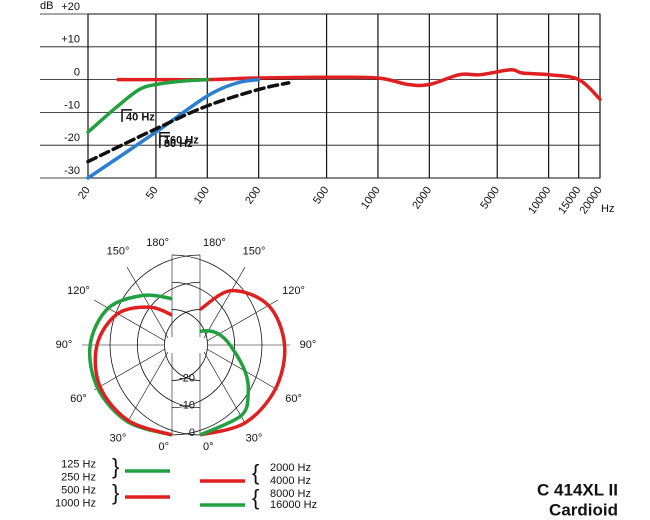  What do you see at coordinates (70, 40) in the screenshot?
I see `y-tick-label: +10` at bounding box center [70, 40].